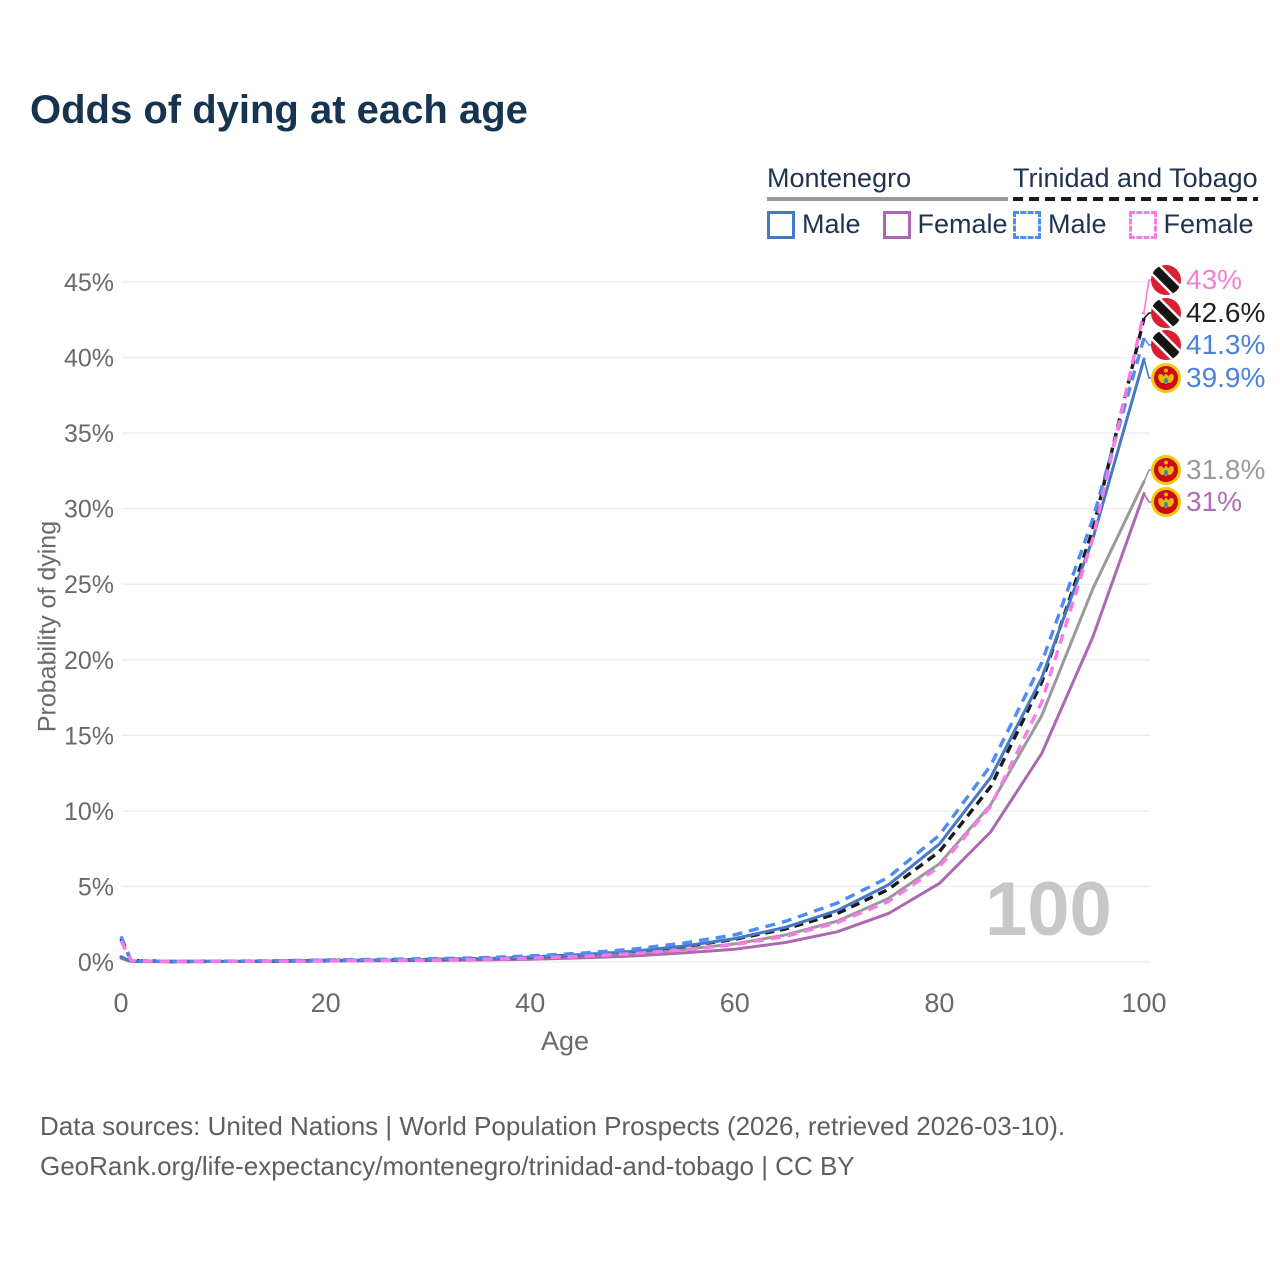 The height and width of the screenshot is (1280, 1280). What do you see at coordinates (1048, 909) in the screenshot?
I see `age-watermark: 100` at bounding box center [1048, 909].